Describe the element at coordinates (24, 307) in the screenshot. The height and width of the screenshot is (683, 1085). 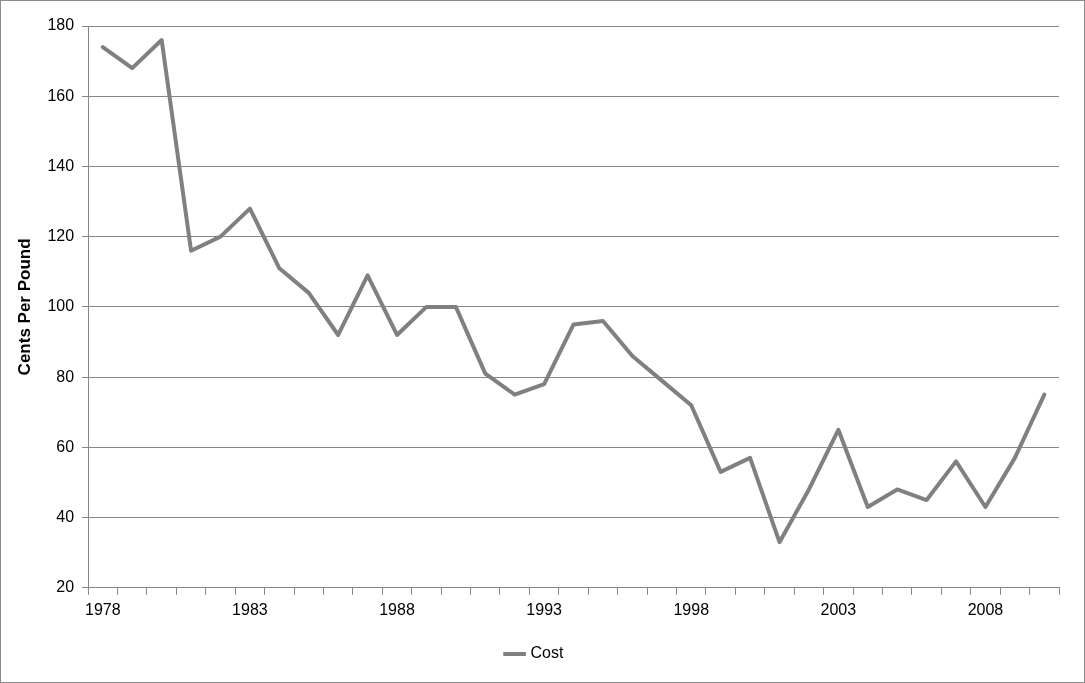
I see `y-axis-title: Cents Per Pound` at that location.